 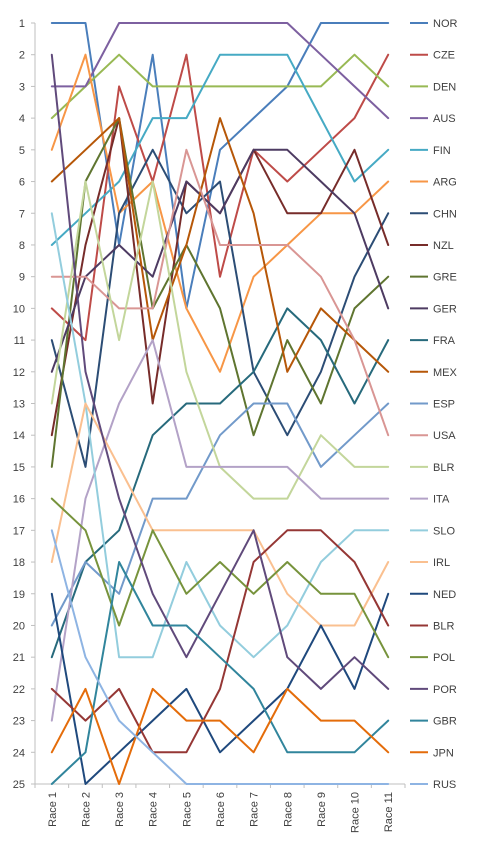 I want to click on y-tick-label: 16, so click(x=19, y=500).